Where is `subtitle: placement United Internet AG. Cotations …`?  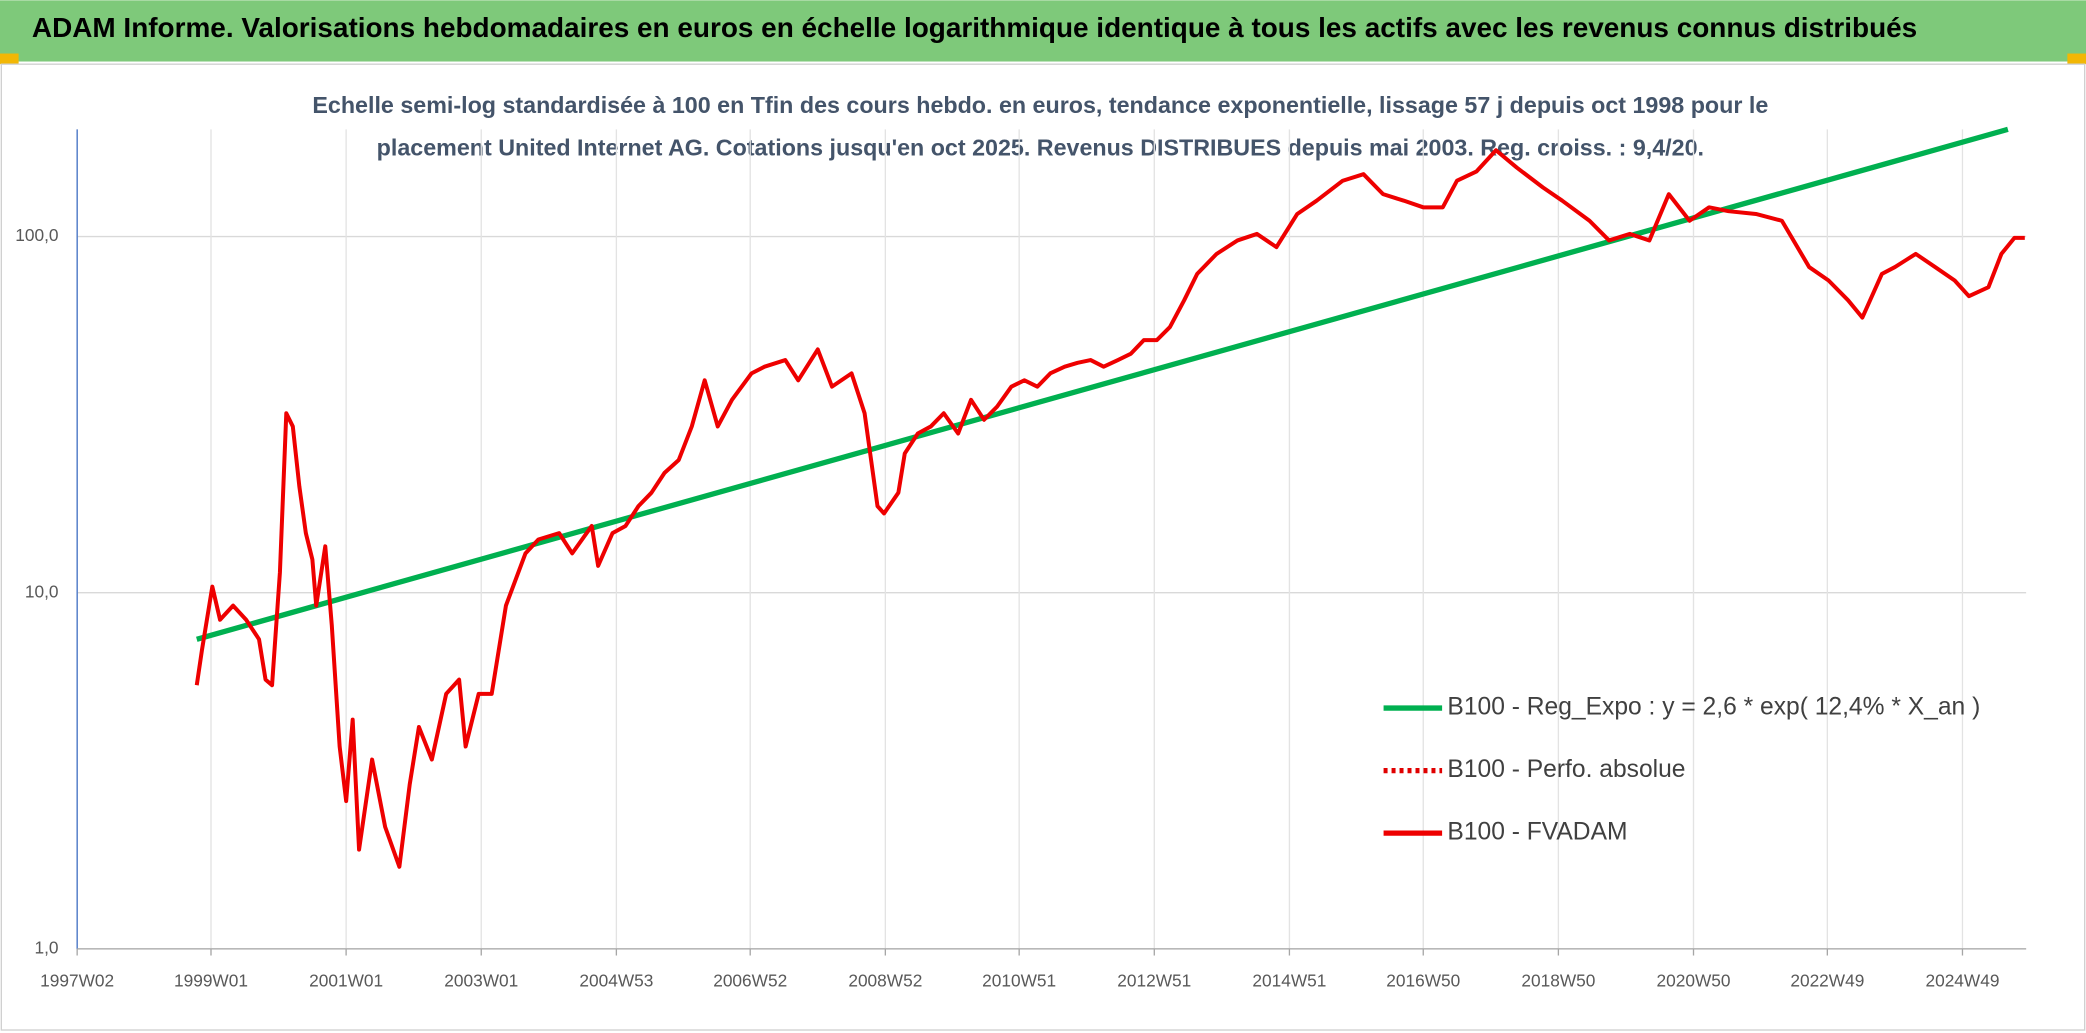
subtitle: placement United Internet AG. Cotations … is located at coordinates (1040, 147).